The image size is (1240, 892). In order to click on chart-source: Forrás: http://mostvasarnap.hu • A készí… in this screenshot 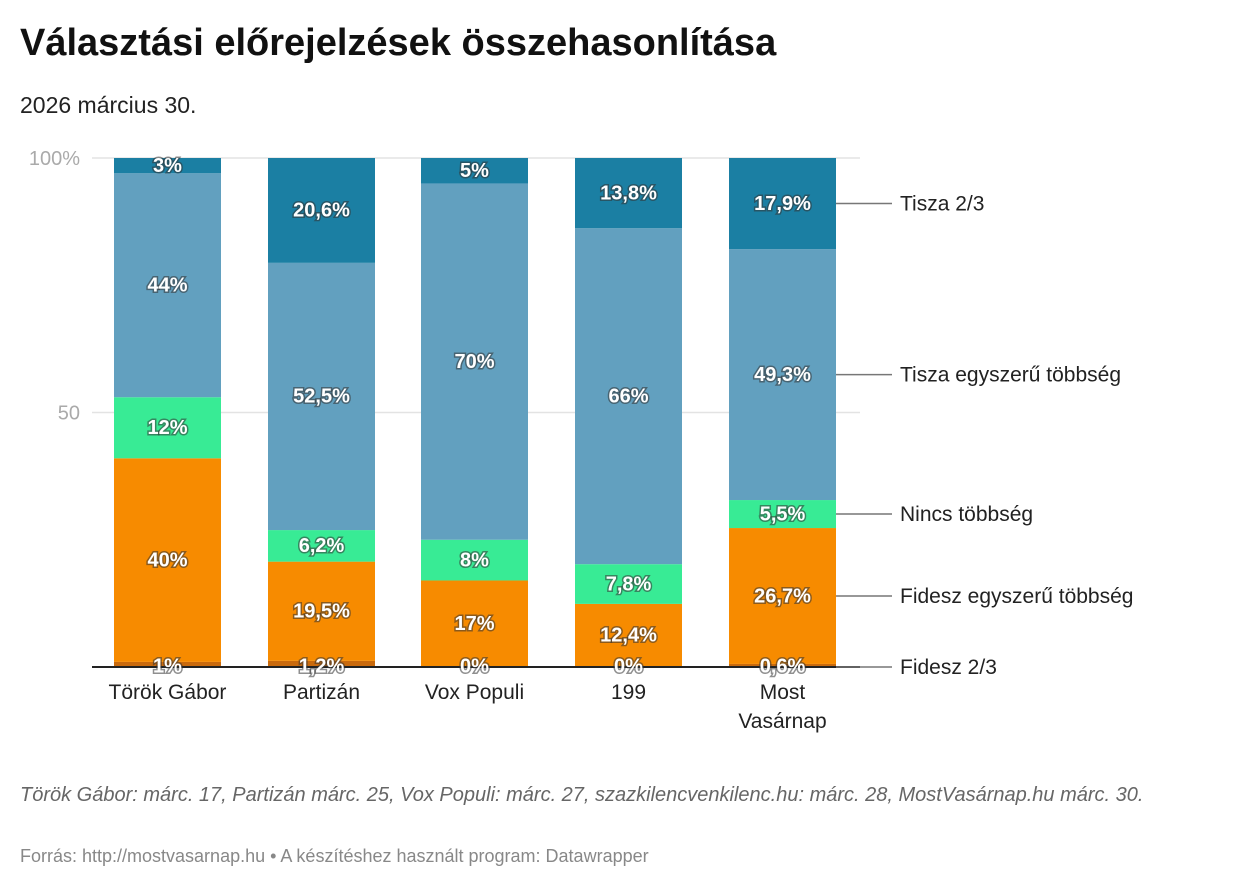, I will do `click(334, 856)`.